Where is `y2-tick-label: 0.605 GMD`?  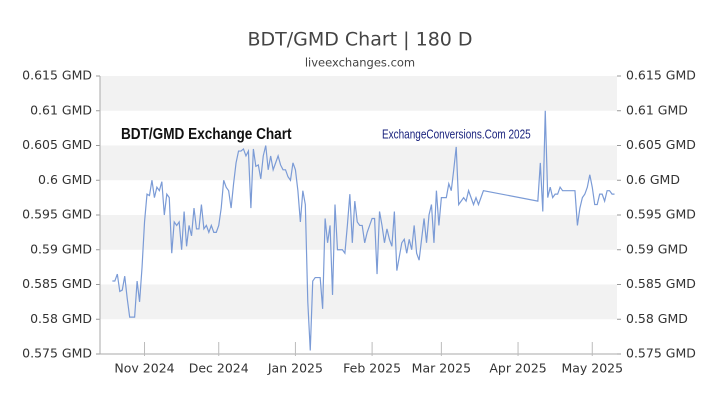
y2-tick-label: 0.605 GMD is located at coordinates (661, 144).